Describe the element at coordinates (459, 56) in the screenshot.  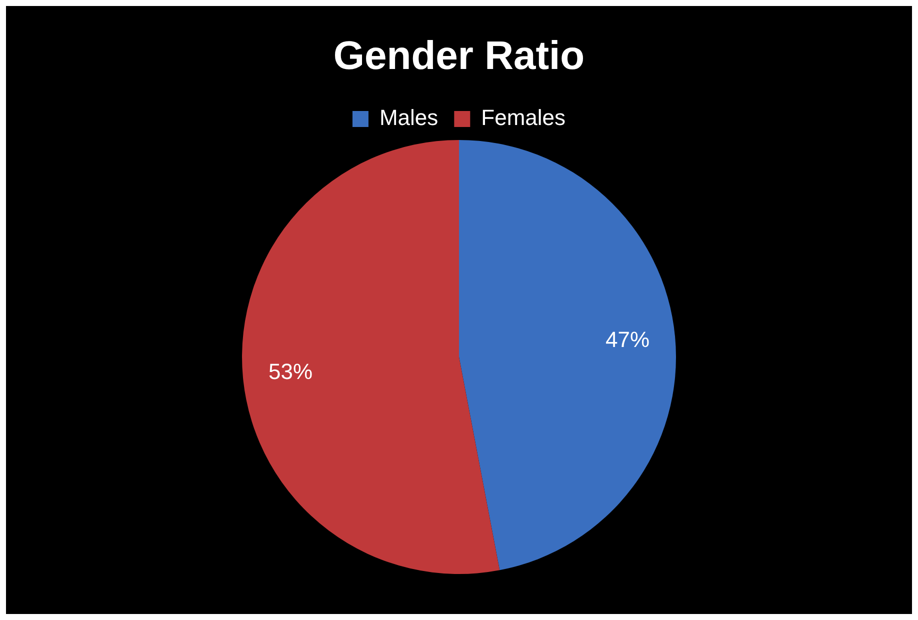
I see `chart-title: Gender Ratio` at that location.